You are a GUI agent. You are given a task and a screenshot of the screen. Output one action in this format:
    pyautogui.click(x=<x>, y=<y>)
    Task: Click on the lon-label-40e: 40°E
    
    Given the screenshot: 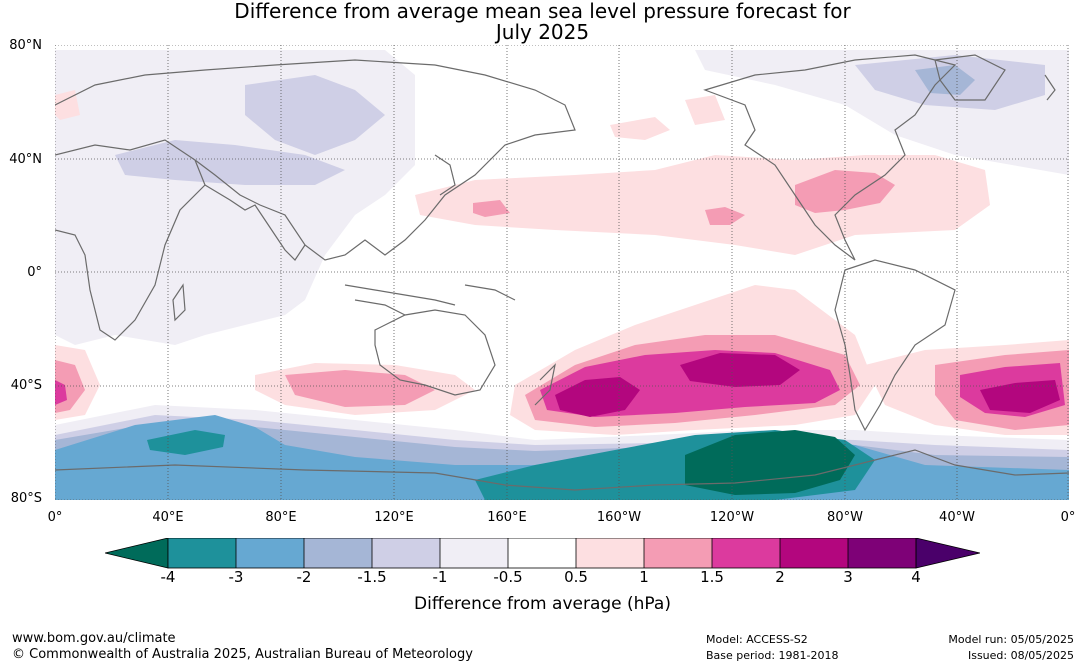 What is the action you would take?
    pyautogui.click(x=168, y=517)
    